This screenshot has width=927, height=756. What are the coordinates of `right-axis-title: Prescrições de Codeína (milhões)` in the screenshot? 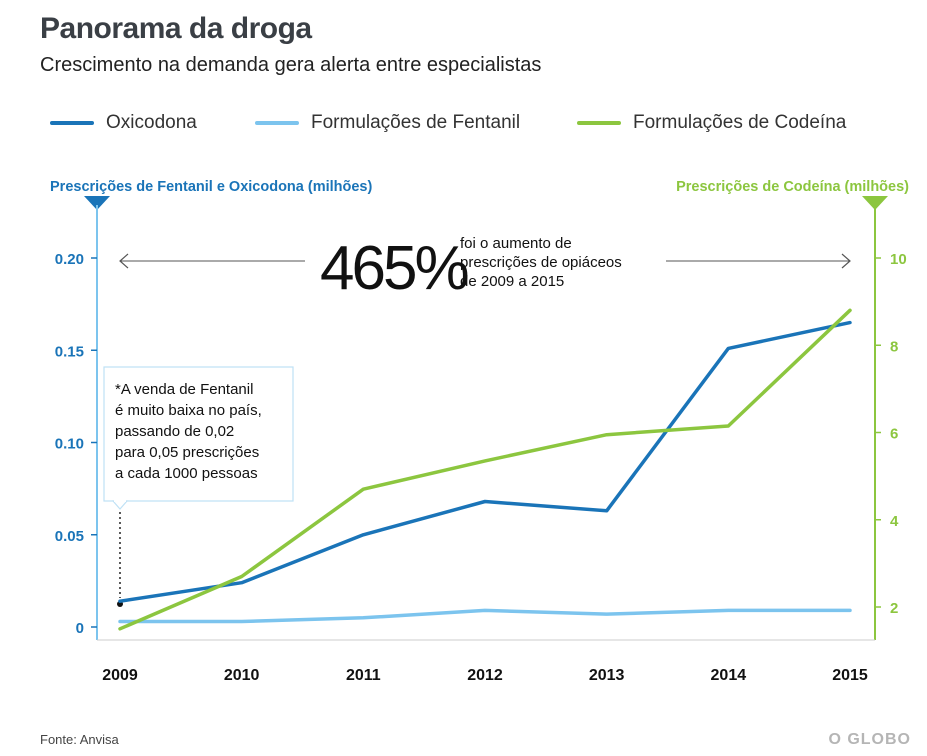 It's located at (792, 187).